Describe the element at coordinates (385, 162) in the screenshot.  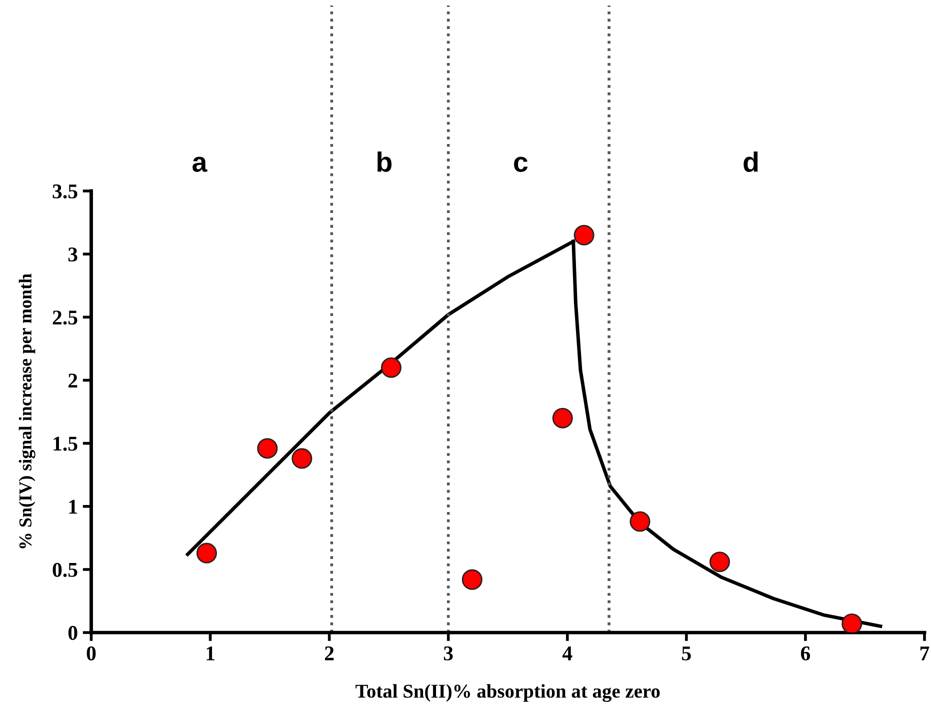
I see `text: b` at that location.